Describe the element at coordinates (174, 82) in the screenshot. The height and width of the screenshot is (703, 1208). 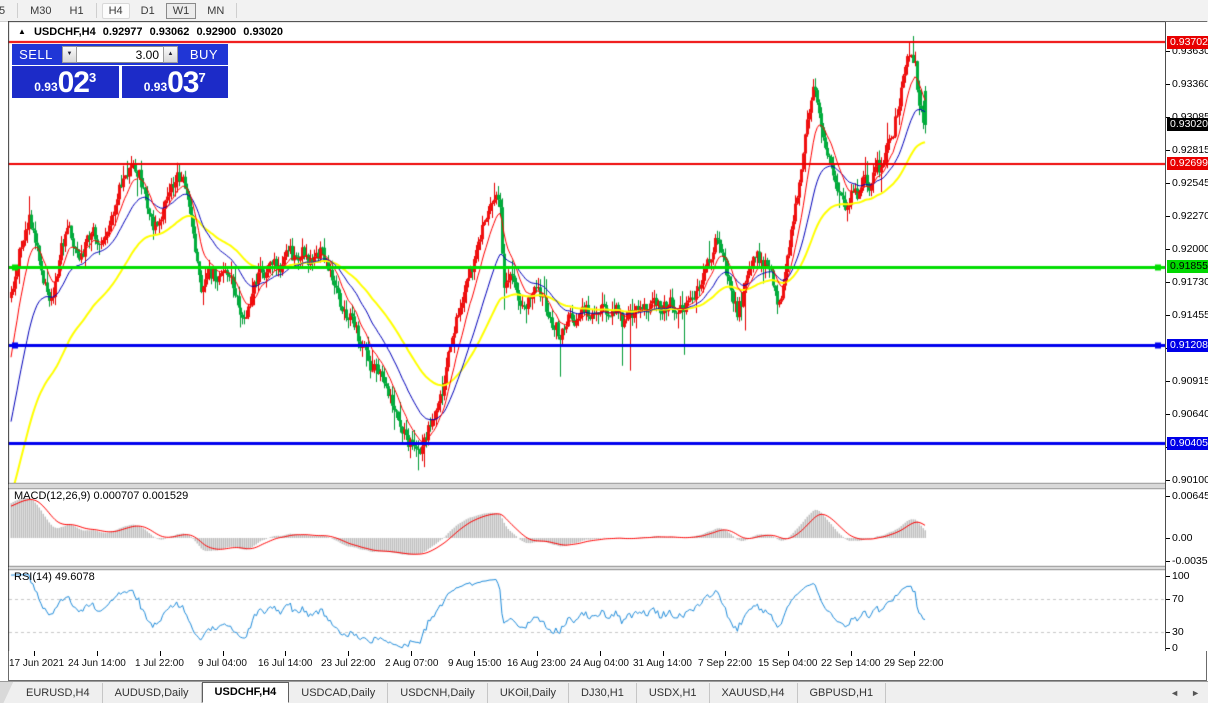
I see `buy-price: 0.93 03 7` at that location.